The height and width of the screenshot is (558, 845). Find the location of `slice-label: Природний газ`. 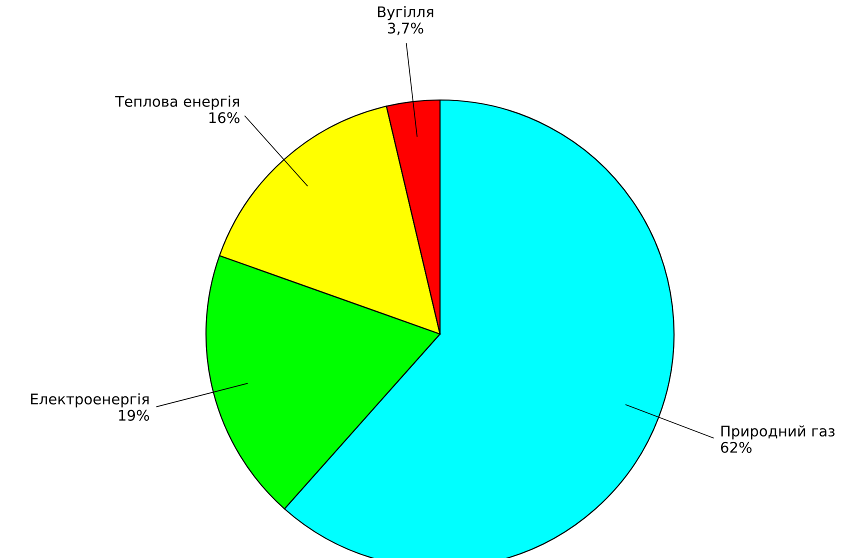

slice-label: Природний газ is located at coordinates (778, 432).